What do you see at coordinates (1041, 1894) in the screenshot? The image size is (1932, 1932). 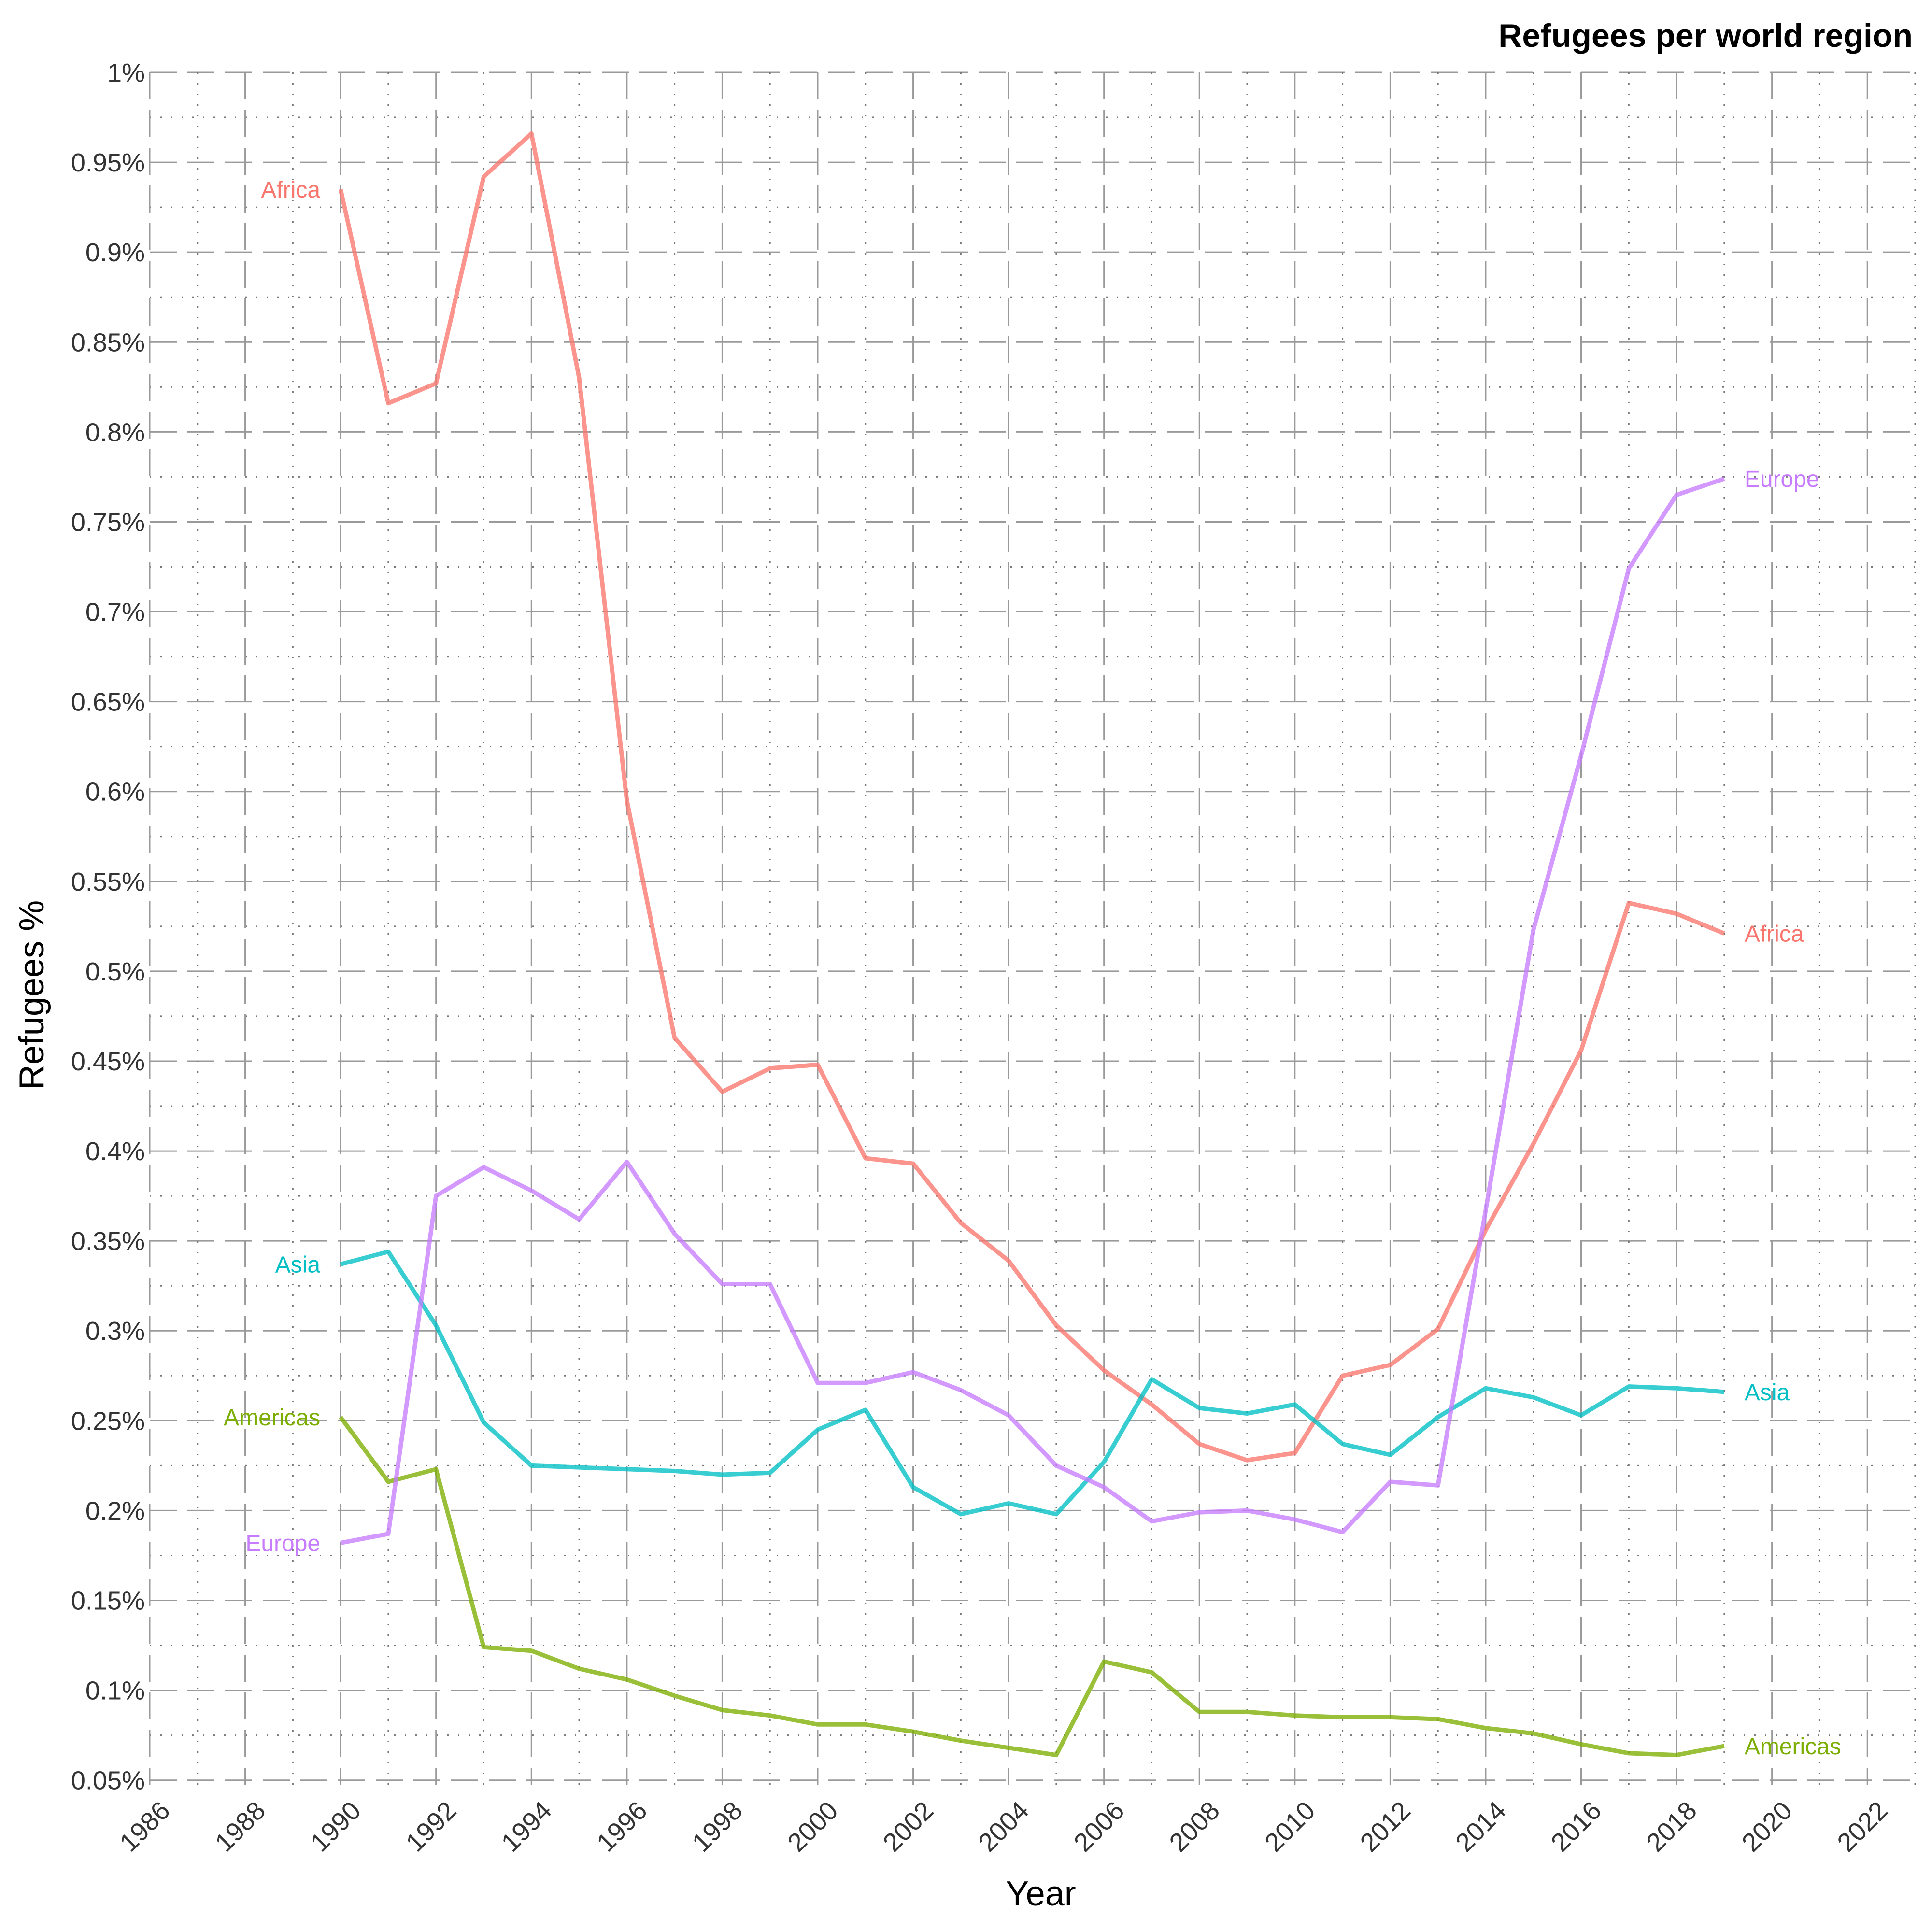 I see `x-axis-title: Year` at bounding box center [1041, 1894].